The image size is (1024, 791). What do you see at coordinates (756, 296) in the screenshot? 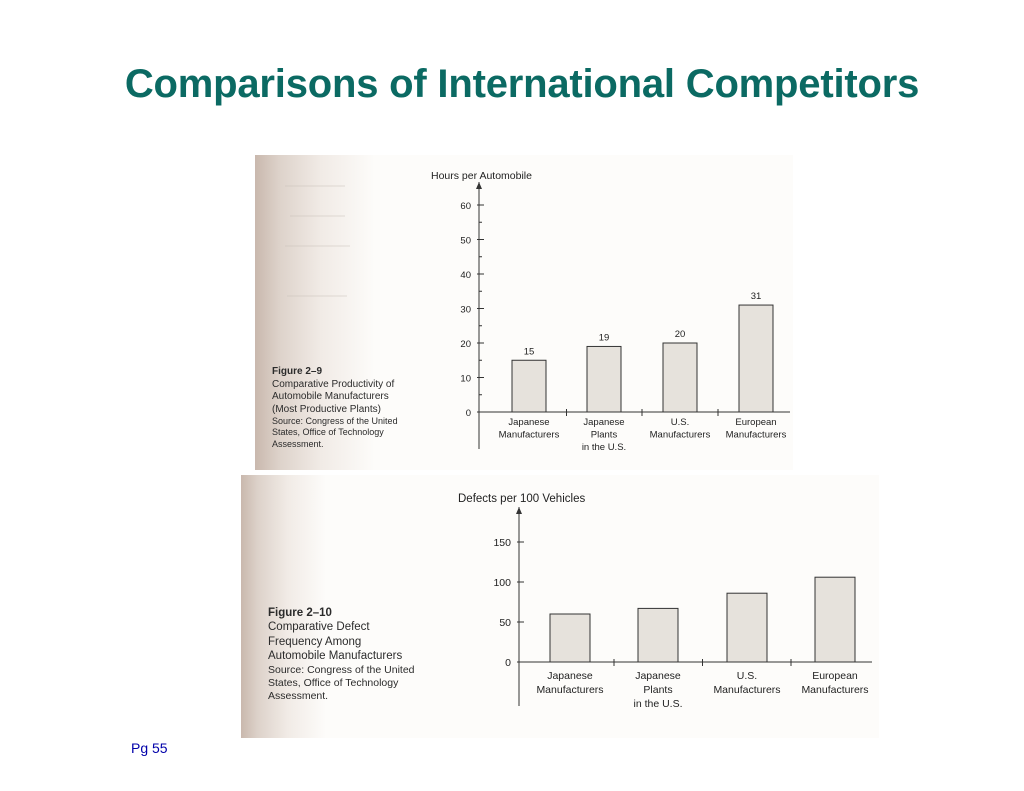
I see `bar-value-label: 31` at bounding box center [756, 296].